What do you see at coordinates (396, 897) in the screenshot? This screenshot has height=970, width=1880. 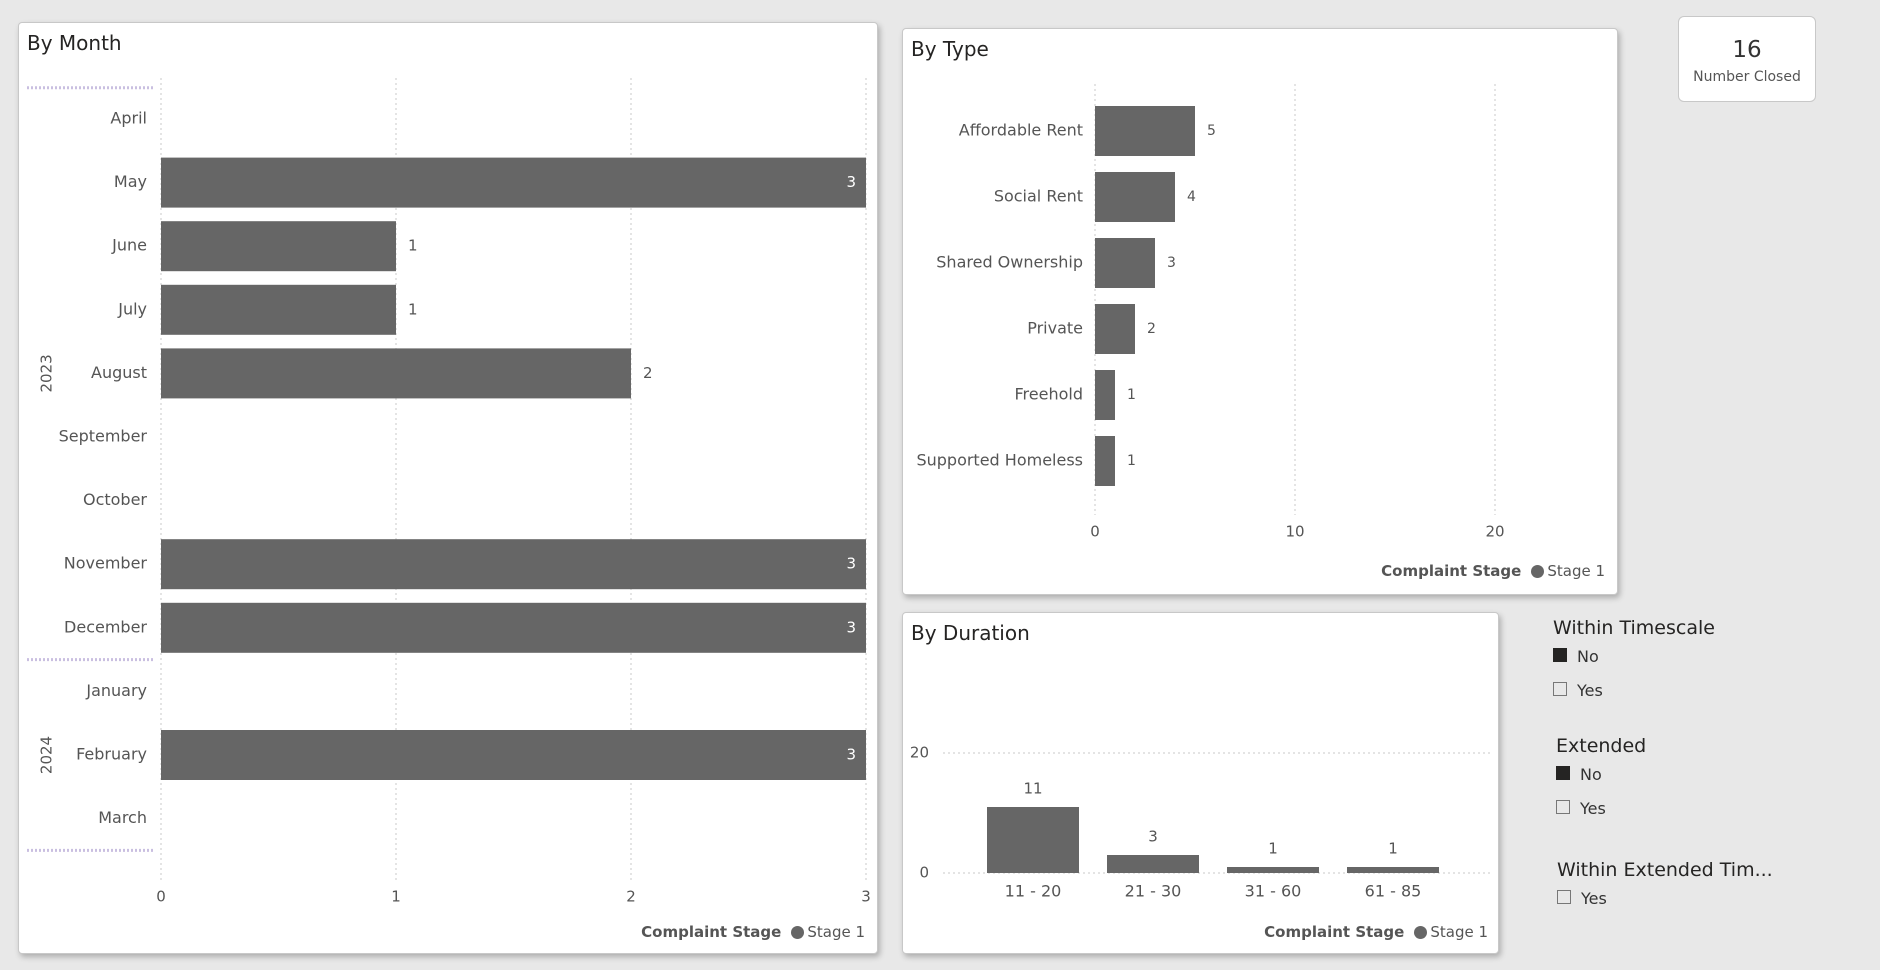 I see `x-tick-label: 1` at bounding box center [396, 897].